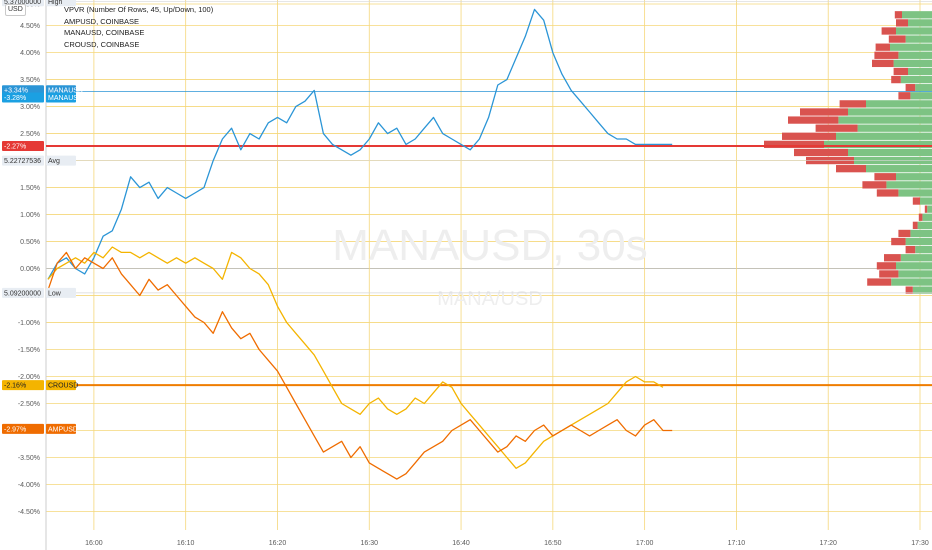 Image resolution: width=932 pixels, height=550 pixels. Describe the element at coordinates (30, 53) in the screenshot. I see `y-tick-label: 4.00%` at that location.